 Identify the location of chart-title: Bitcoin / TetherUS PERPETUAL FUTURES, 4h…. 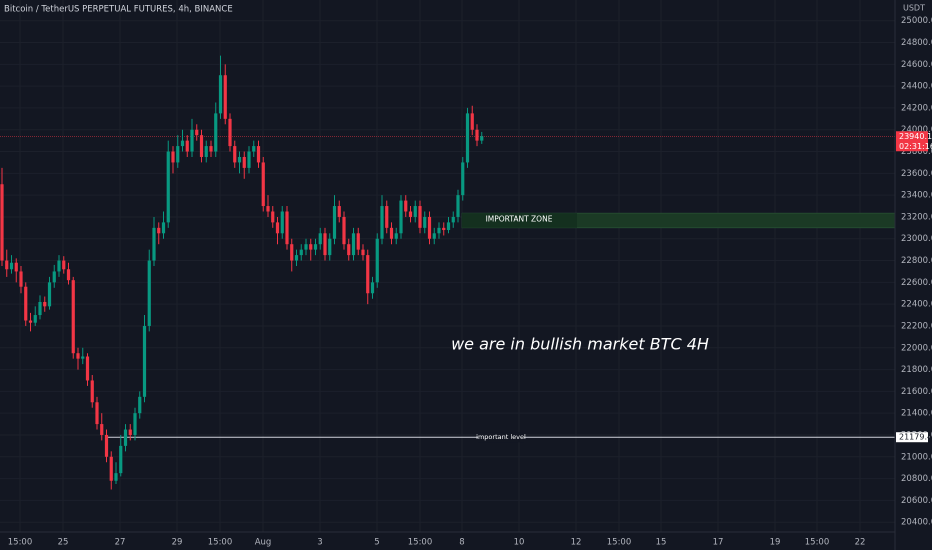
(118, 10).